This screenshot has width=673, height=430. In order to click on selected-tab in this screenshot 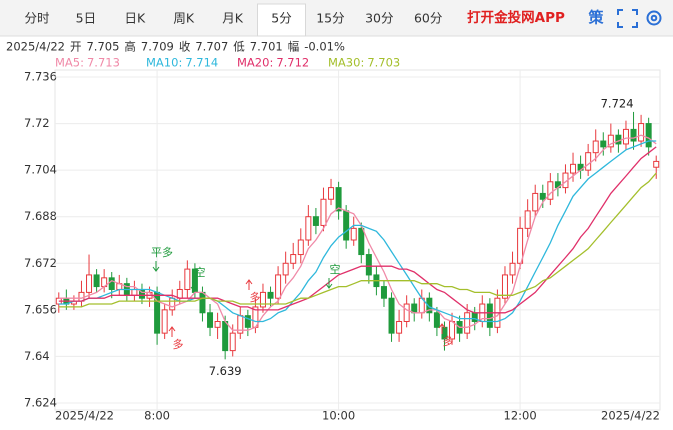, I will do `click(281, 20)`.